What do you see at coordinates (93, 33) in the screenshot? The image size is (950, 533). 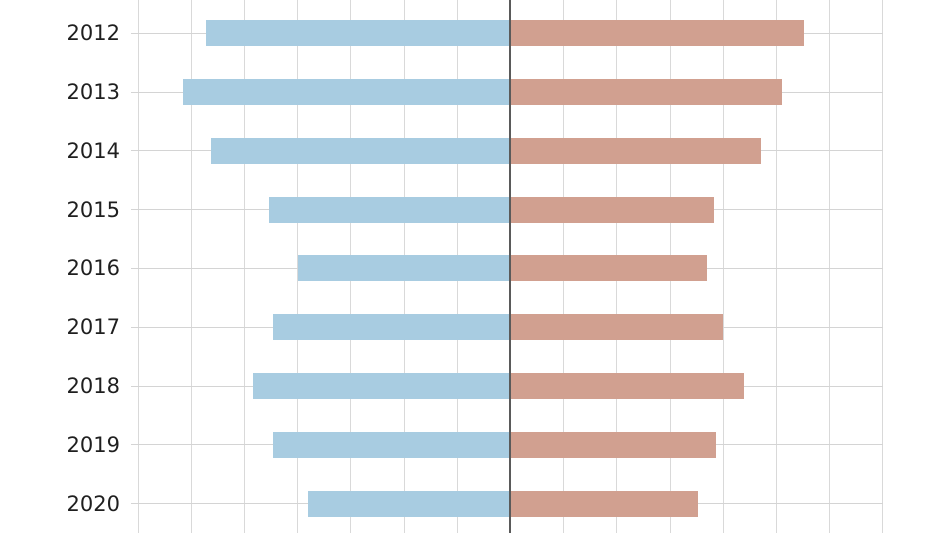 I see `y-tick-label: 2012` at bounding box center [93, 33].